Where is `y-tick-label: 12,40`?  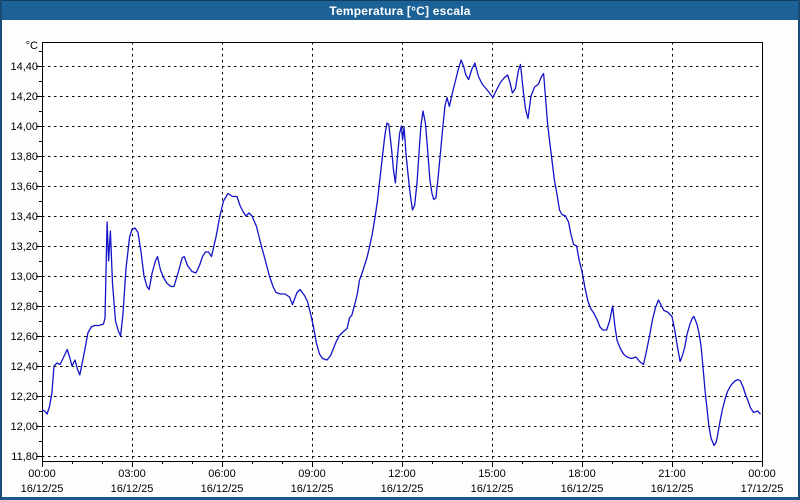 y-tick-label: 12,40 is located at coordinates (24, 367).